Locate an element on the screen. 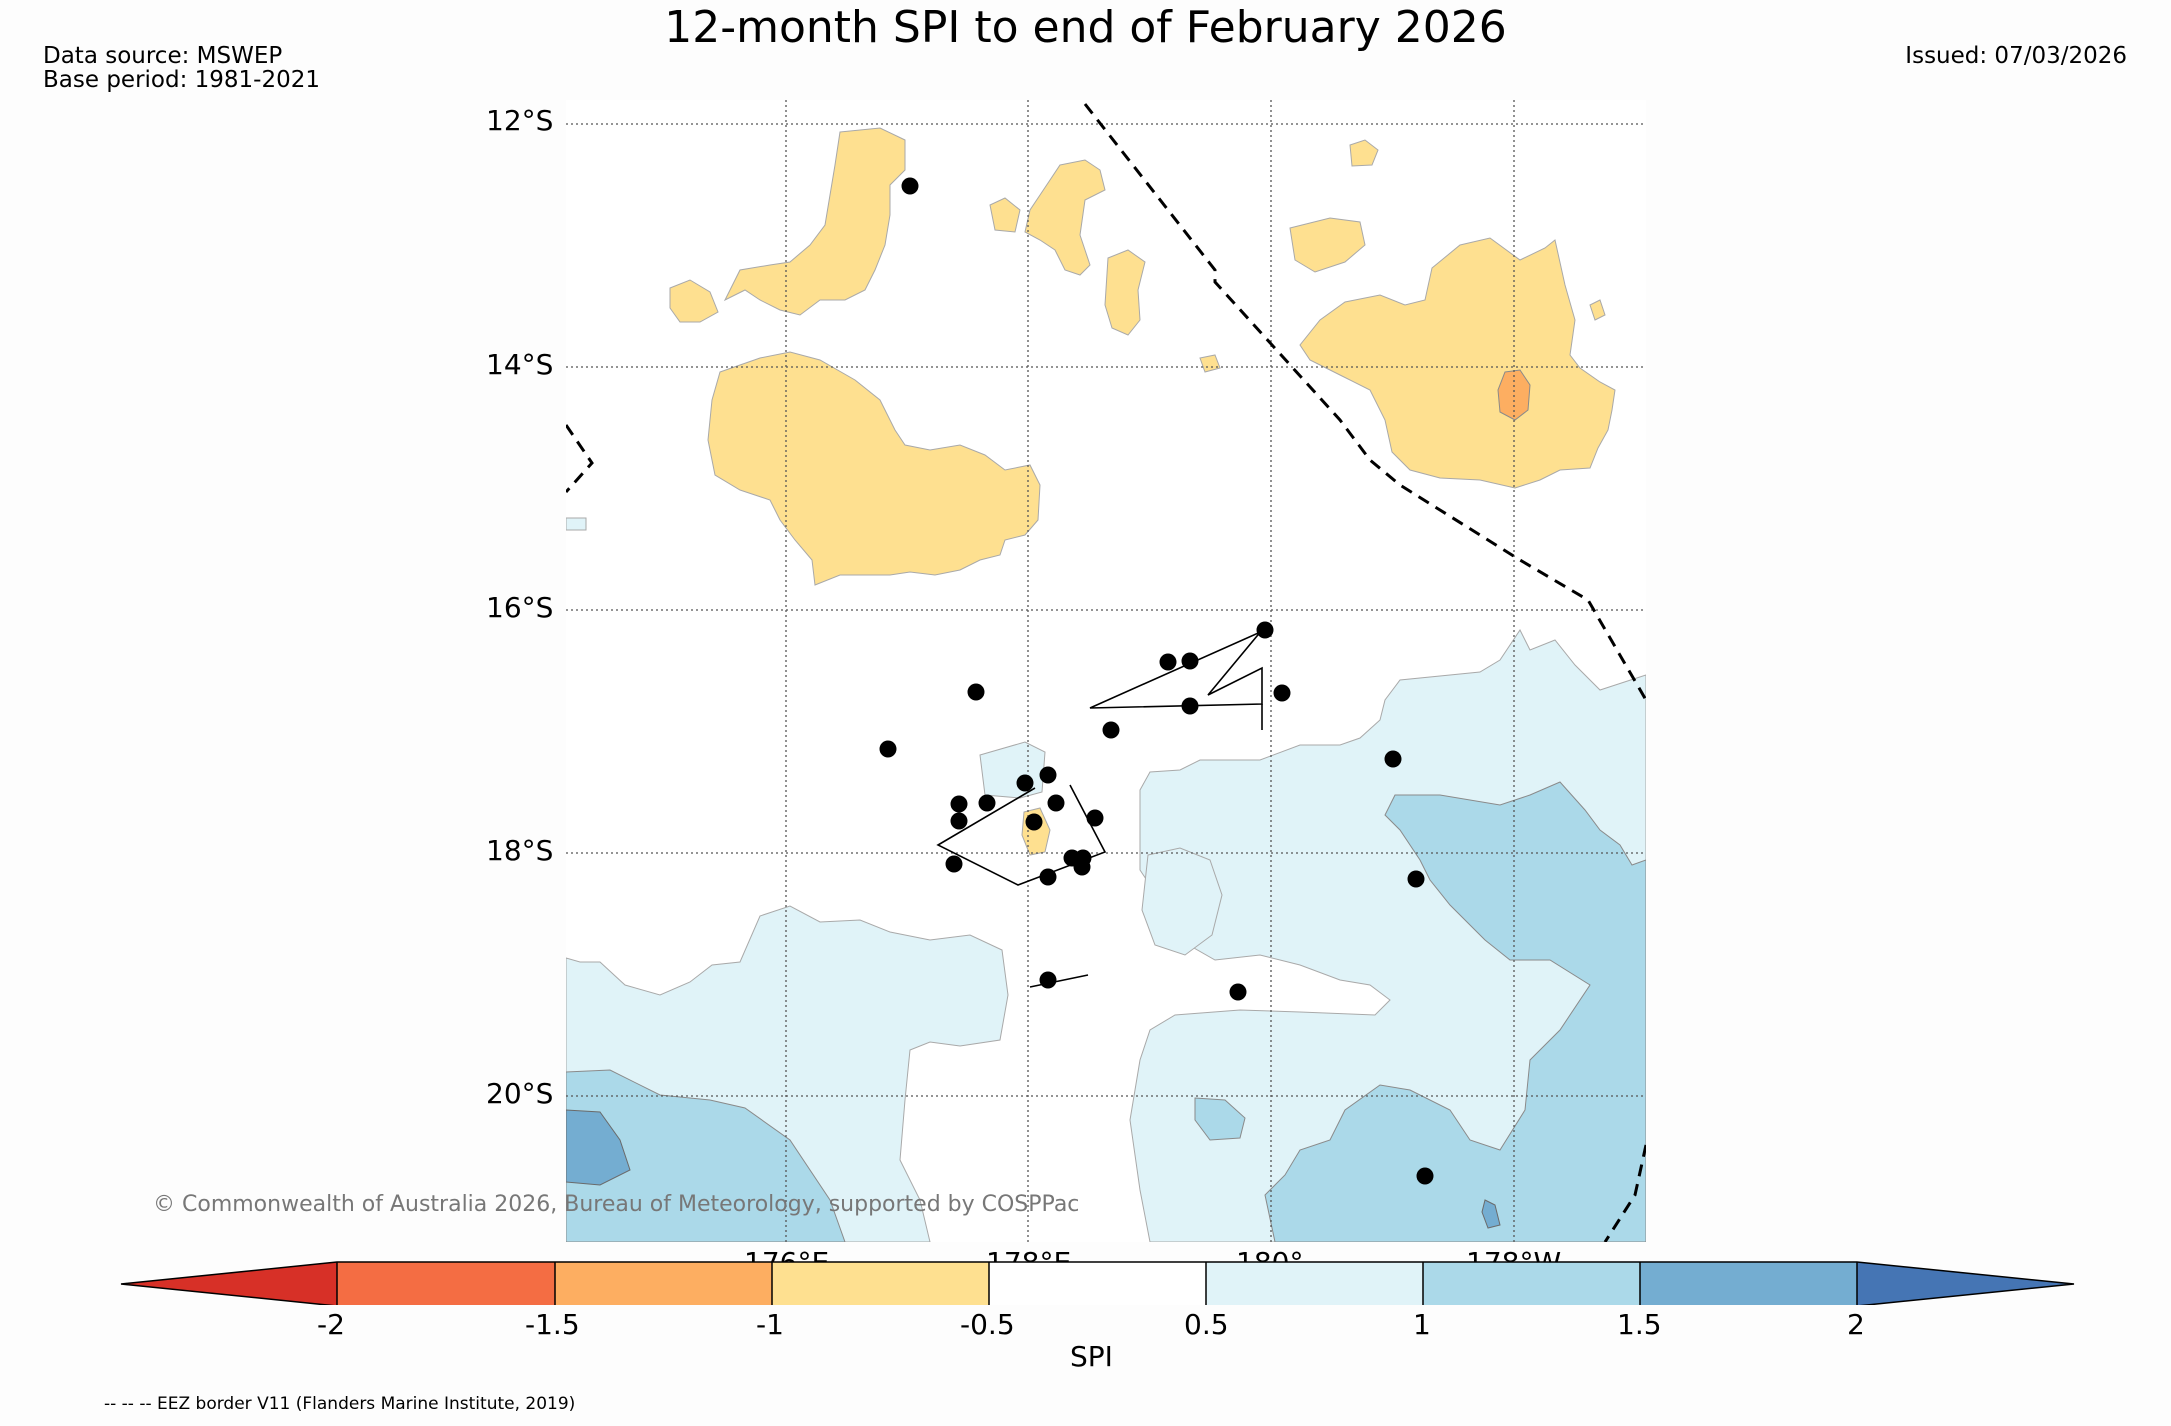  colorbar-tick-minus-0-5: -0.5 is located at coordinates (987, 1324).